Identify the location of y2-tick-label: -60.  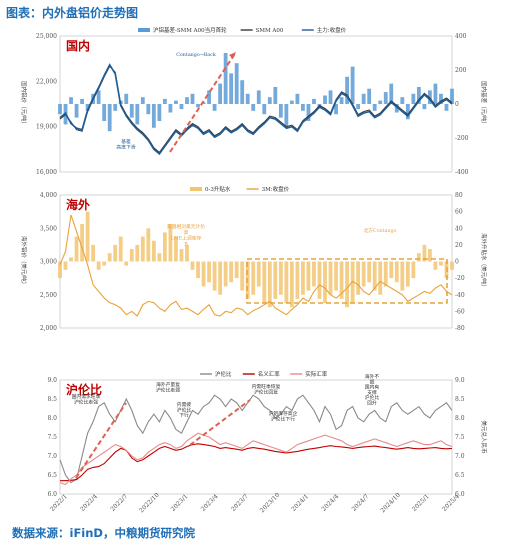
(460, 311).